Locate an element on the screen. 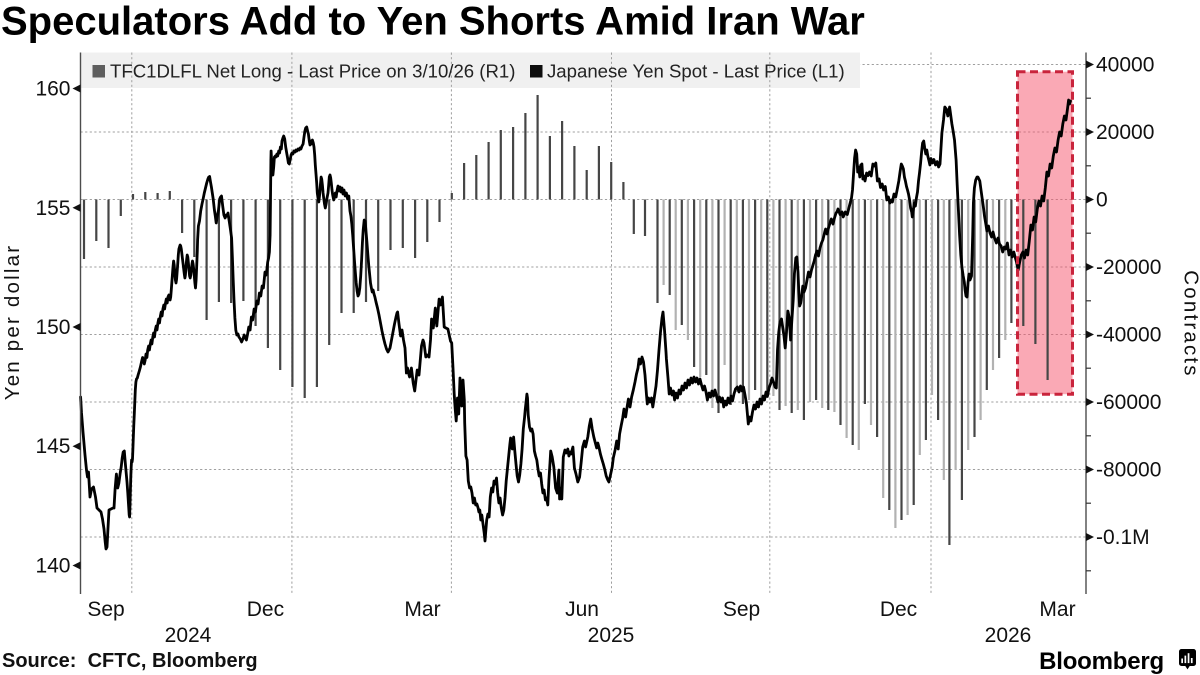 Image resolution: width=1200 pixels, height=675 pixels. svg-text: Bloomberg is located at coordinates (1101, 661).